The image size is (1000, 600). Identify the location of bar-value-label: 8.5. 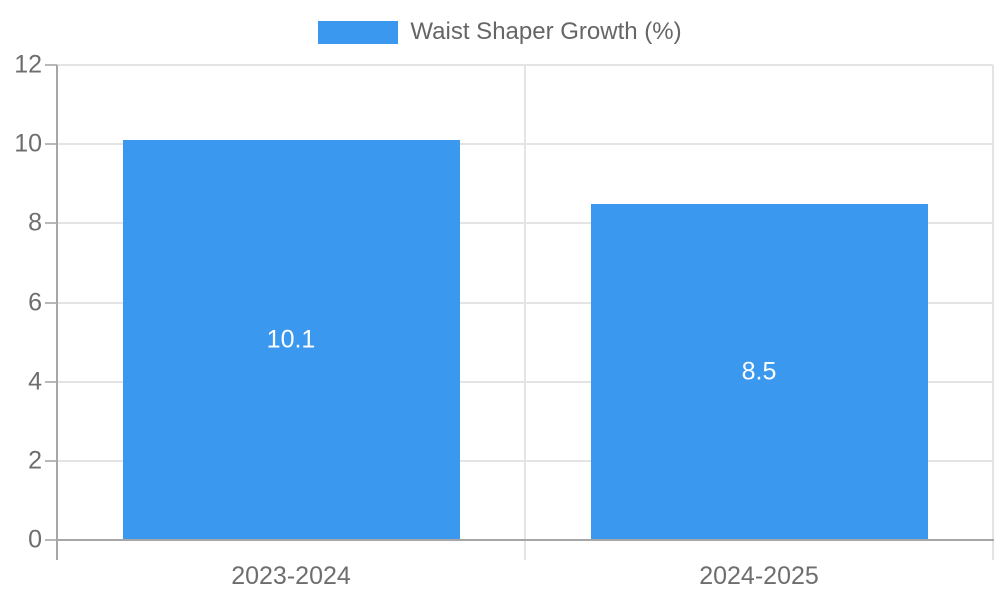
(759, 371).